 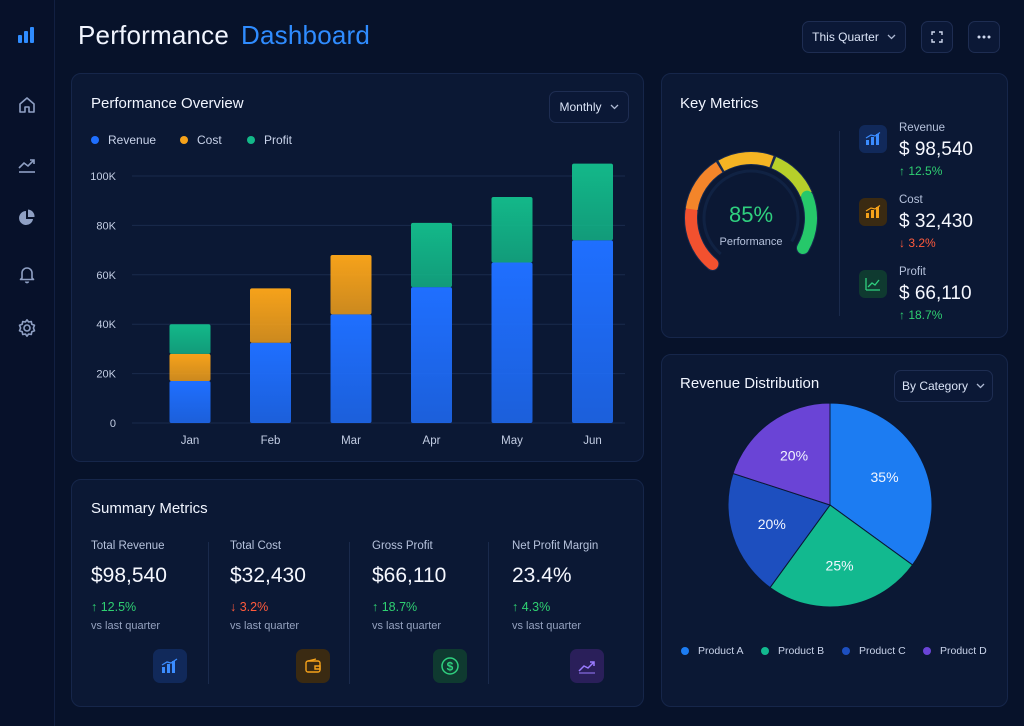 What do you see at coordinates (580, 107) in the screenshot?
I see `overview-period-label: Monthly` at bounding box center [580, 107].